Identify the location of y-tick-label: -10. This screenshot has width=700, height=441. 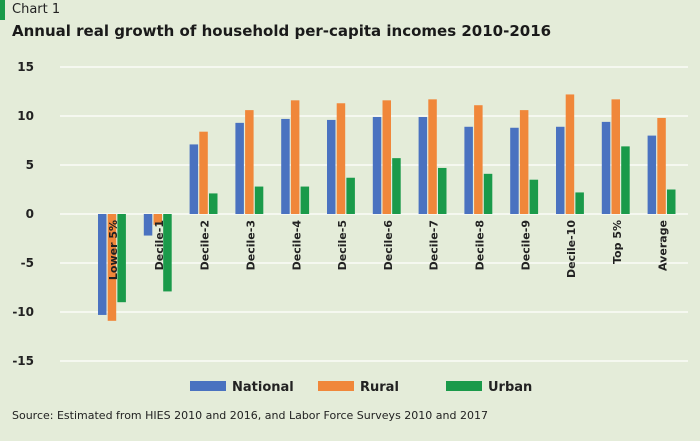
(23, 312).